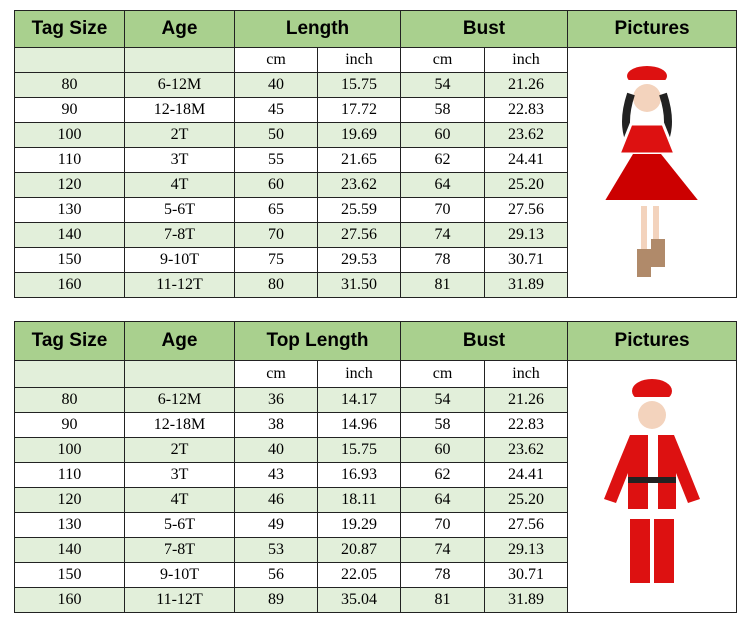 The image size is (752, 618). Describe the element at coordinates (179, 425) in the screenshot. I see `cell: 12-18M` at that location.